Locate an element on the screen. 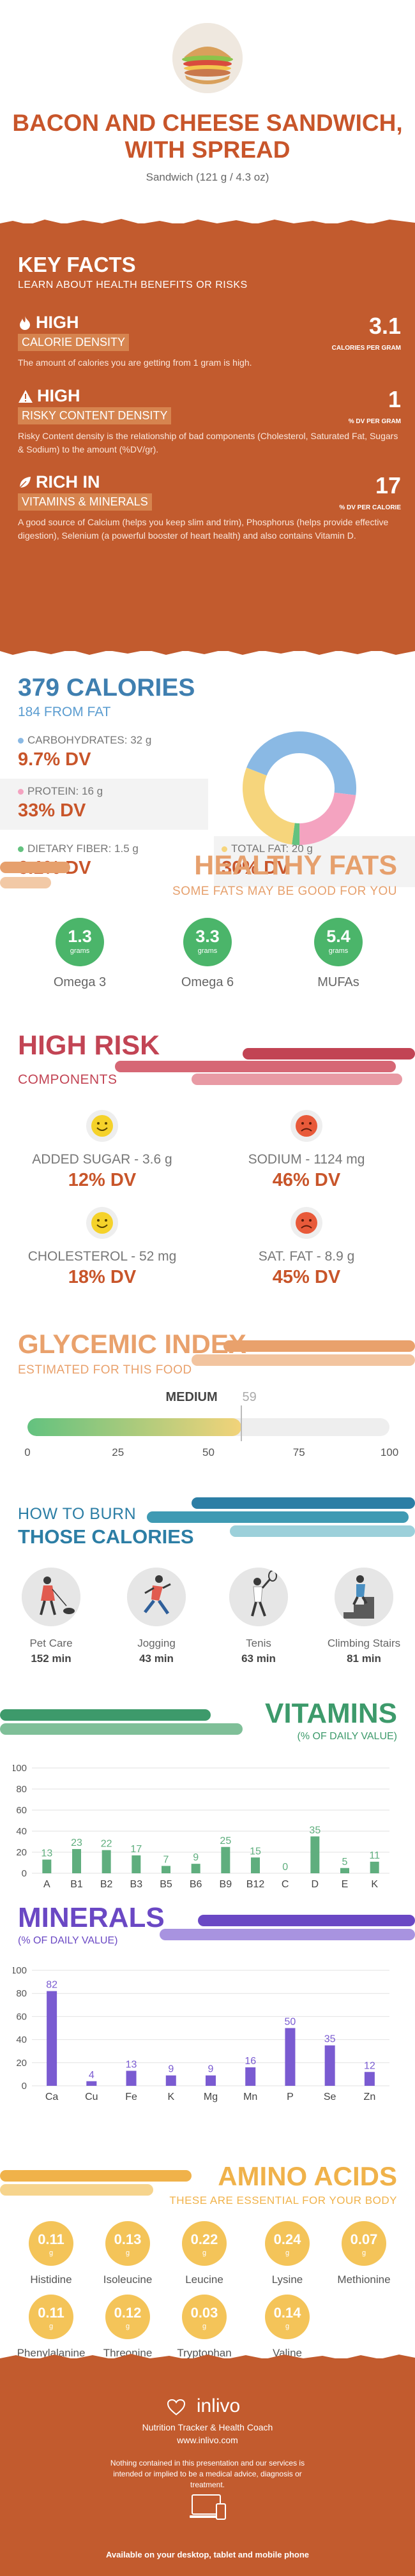 The width and height of the screenshot is (415, 2576). bar-value-label: 13 is located at coordinates (131, 2064).